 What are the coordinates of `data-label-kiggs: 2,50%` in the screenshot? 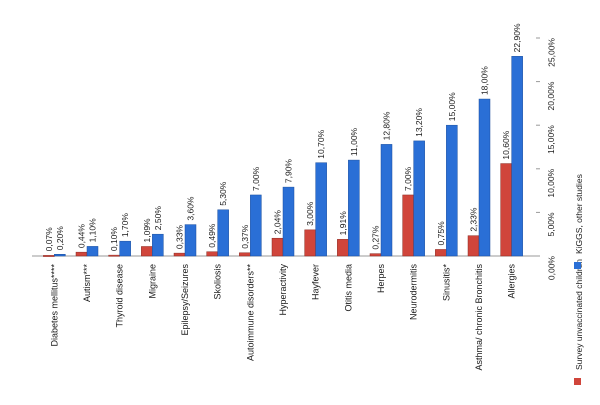 It's located at (158, 218).